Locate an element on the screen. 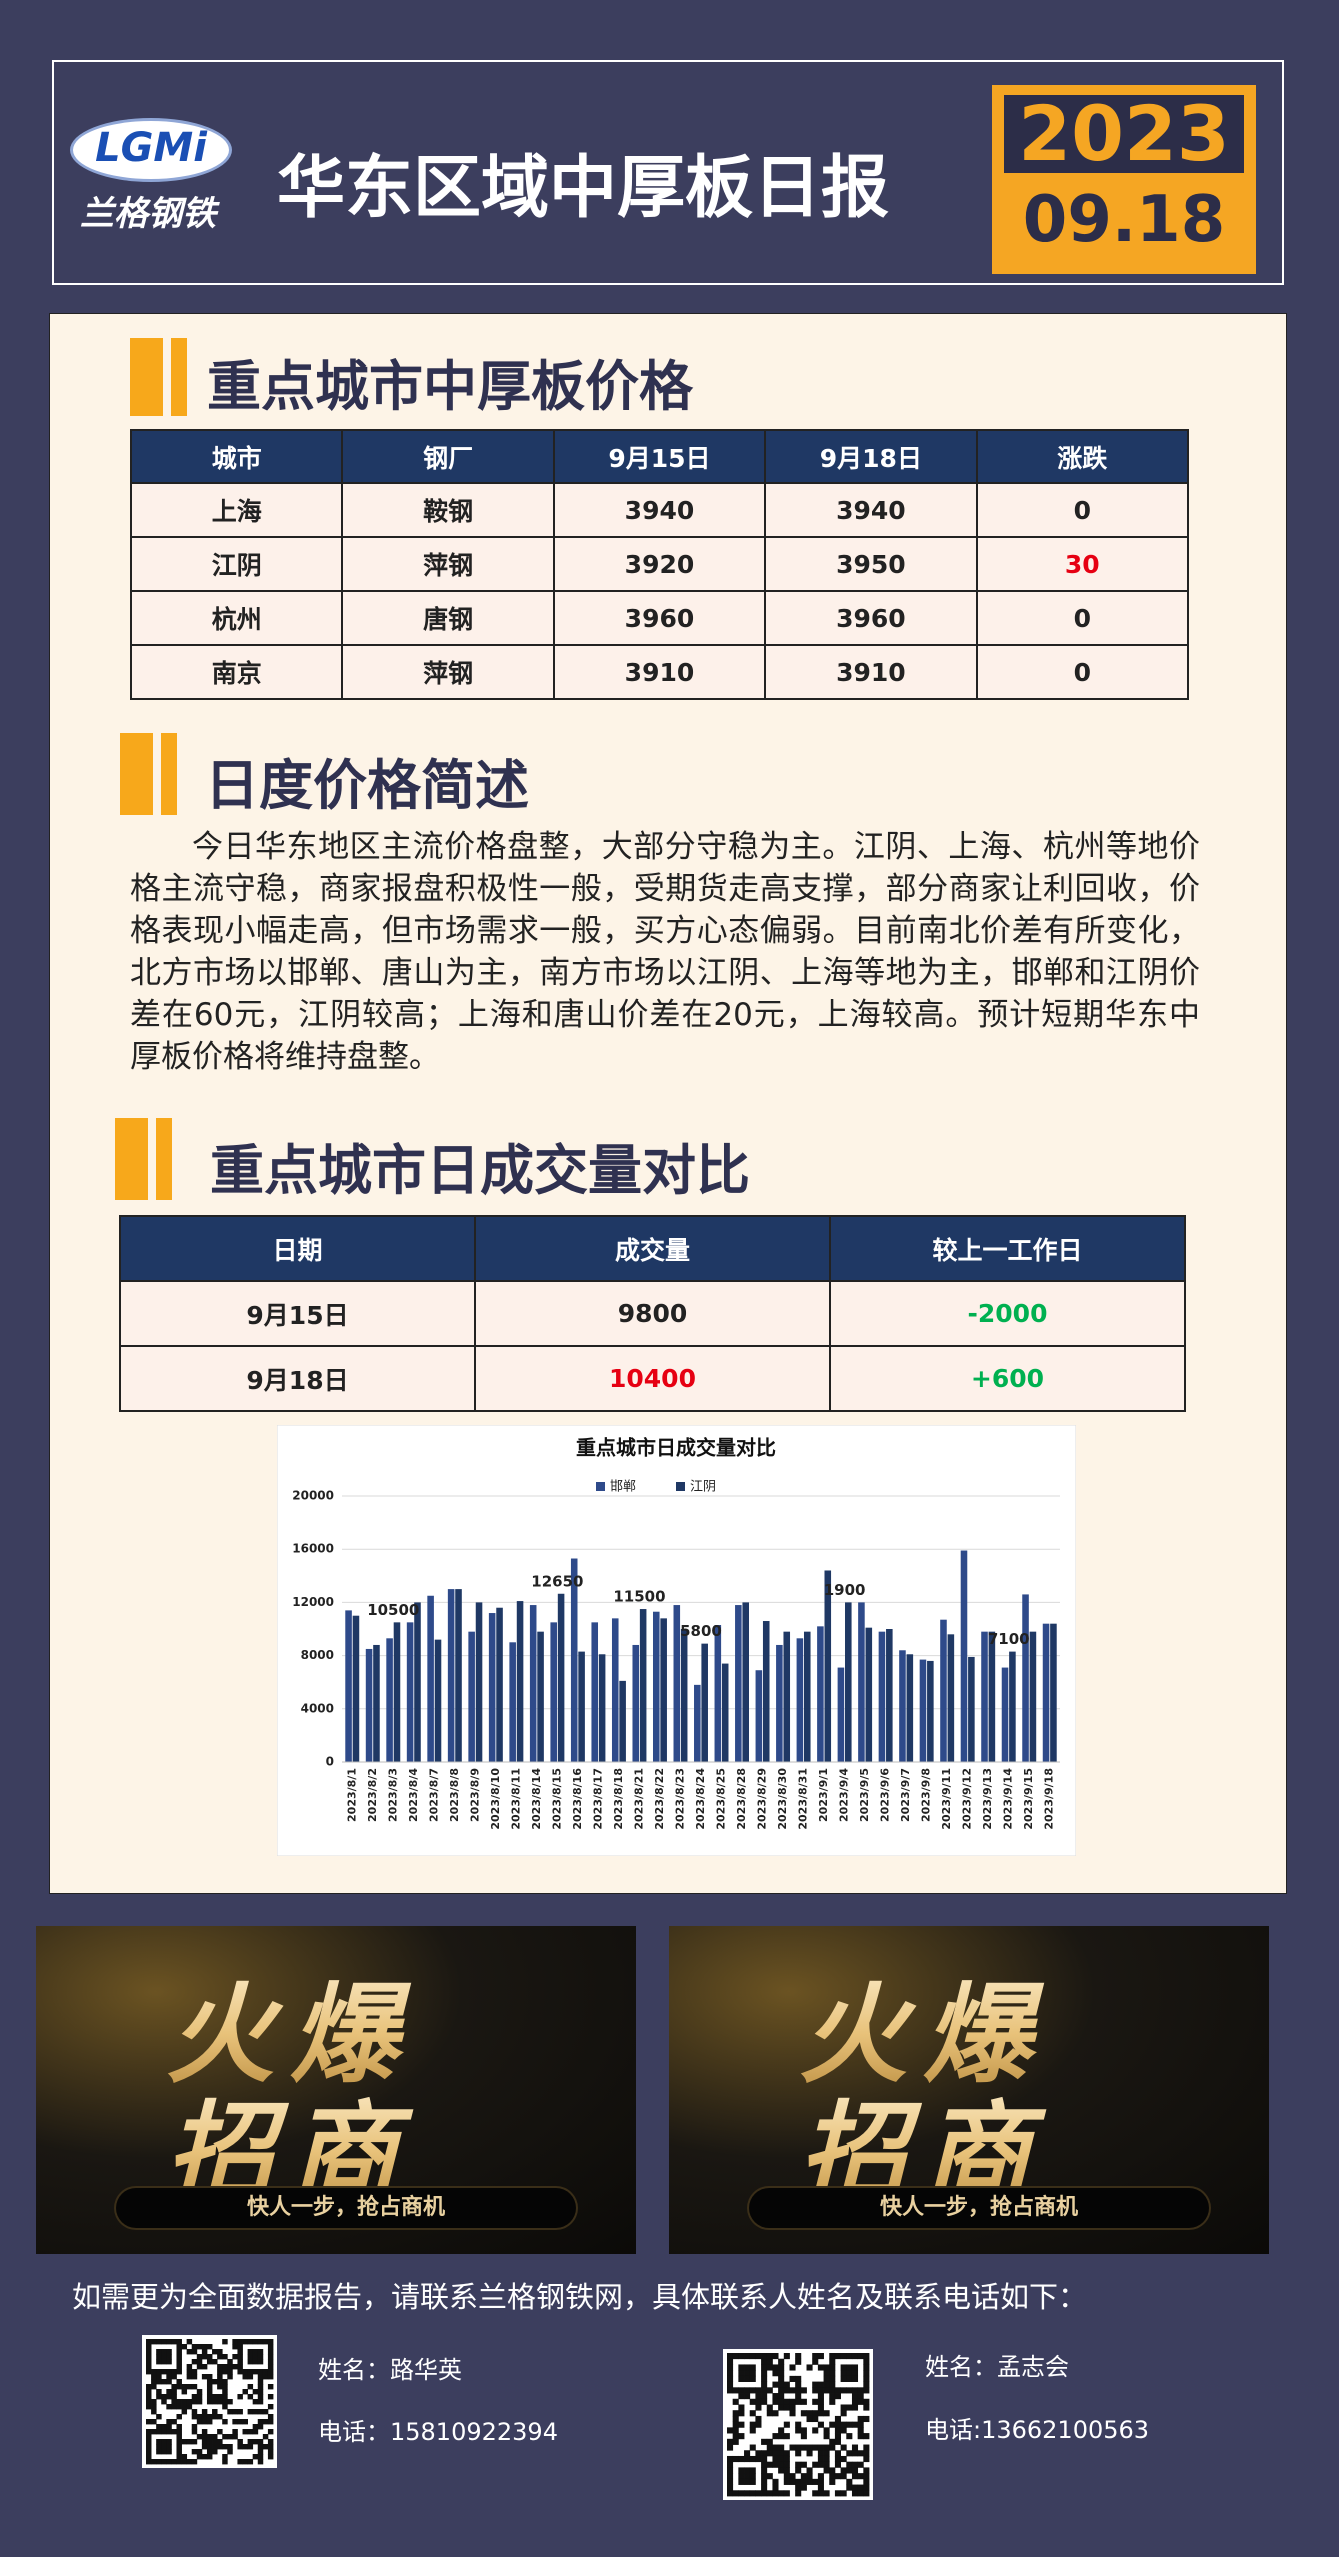 The image size is (1339, 2557). legend-swatch is located at coordinates (600, 1486).